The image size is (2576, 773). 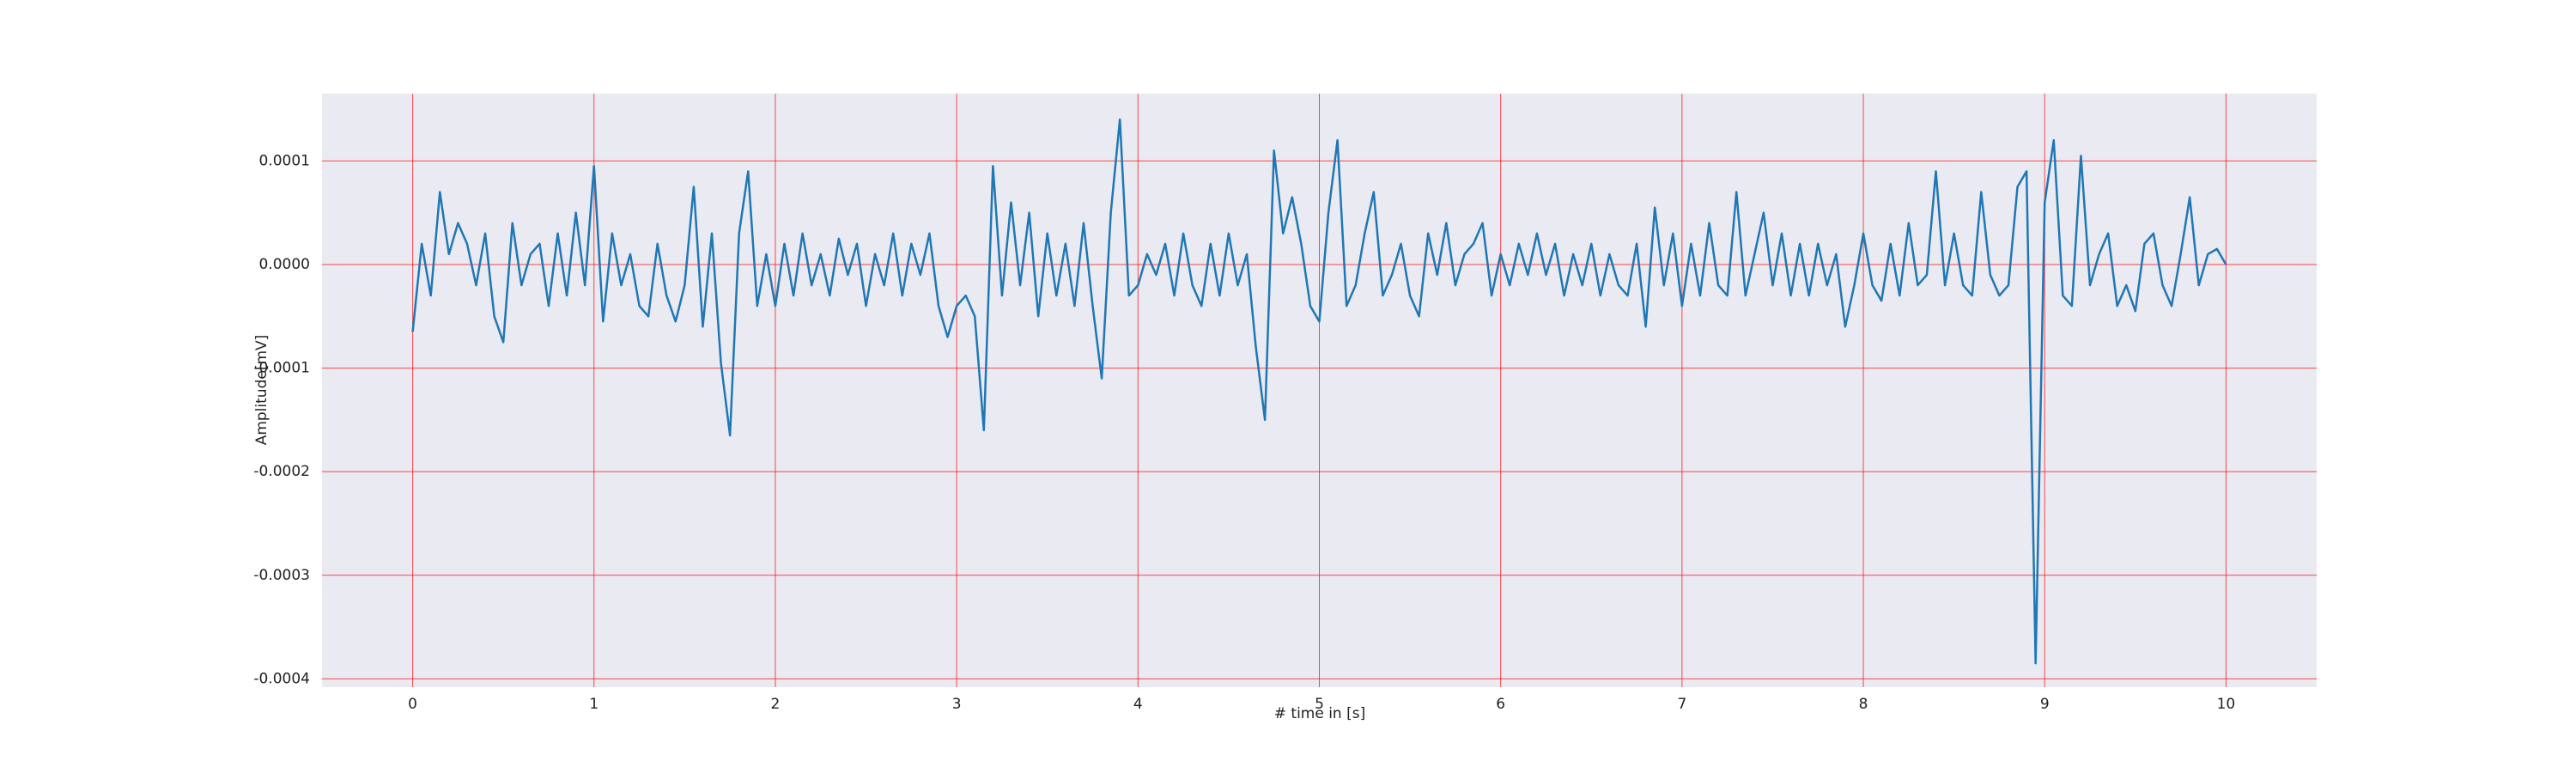 What do you see at coordinates (281, 368) in the screenshot?
I see `y-tick-label: -0.0001` at bounding box center [281, 368].